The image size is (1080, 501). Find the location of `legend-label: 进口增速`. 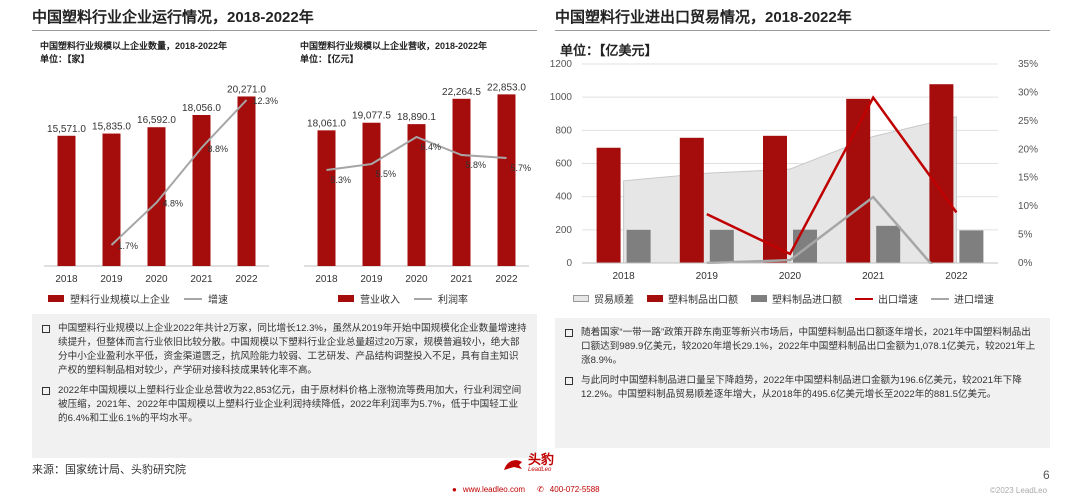

legend-label: 进口增速 is located at coordinates (974, 300).